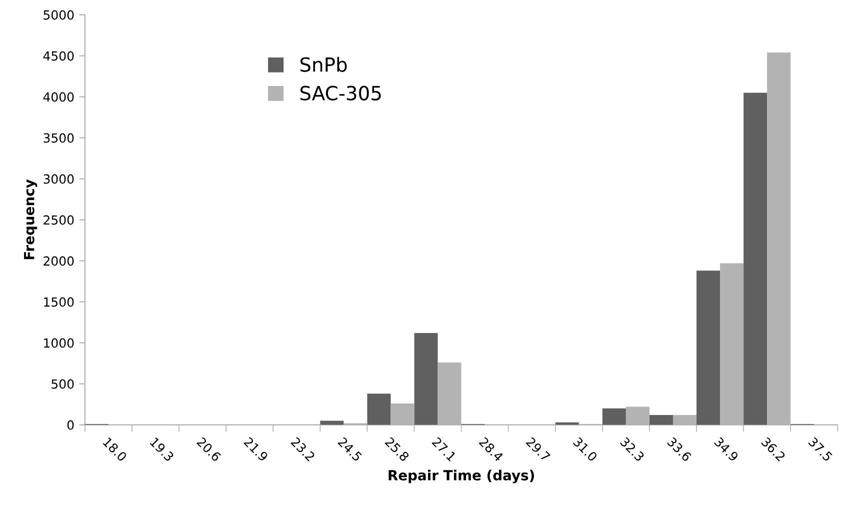 The width and height of the screenshot is (841, 510). I want to click on y-tick-label: 5000, so click(59, 15).